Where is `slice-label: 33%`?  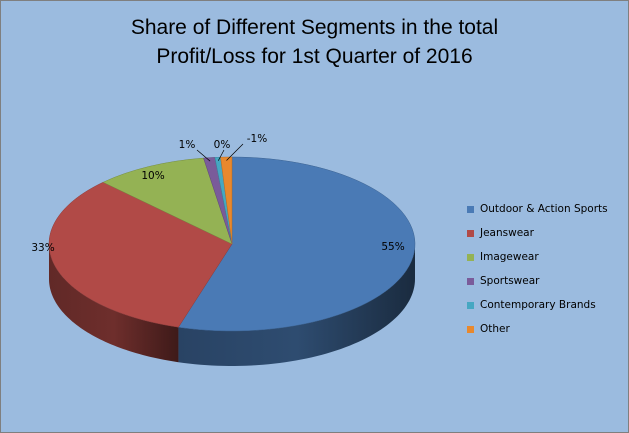
slice-label: 33% is located at coordinates (42, 248).